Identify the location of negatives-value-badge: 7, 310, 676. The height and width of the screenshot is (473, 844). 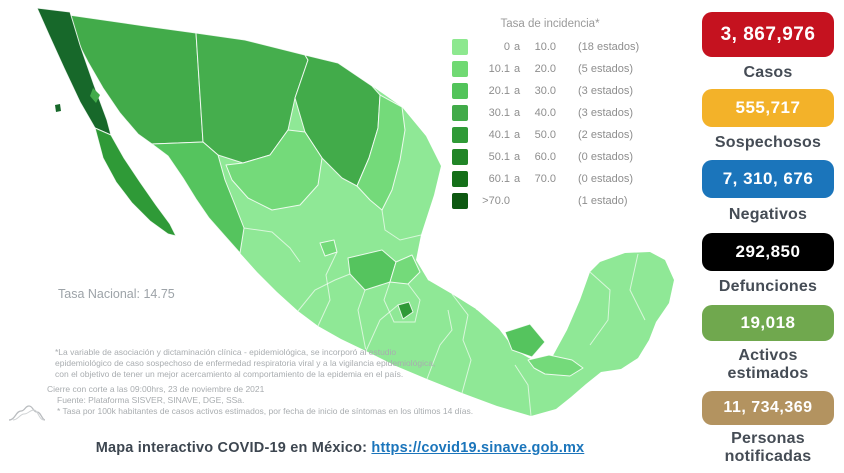
(768, 179).